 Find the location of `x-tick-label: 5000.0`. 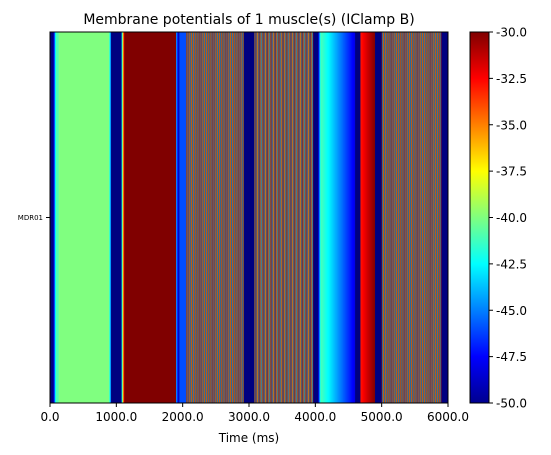

x-tick-label: 5000.0 is located at coordinates (382, 417).